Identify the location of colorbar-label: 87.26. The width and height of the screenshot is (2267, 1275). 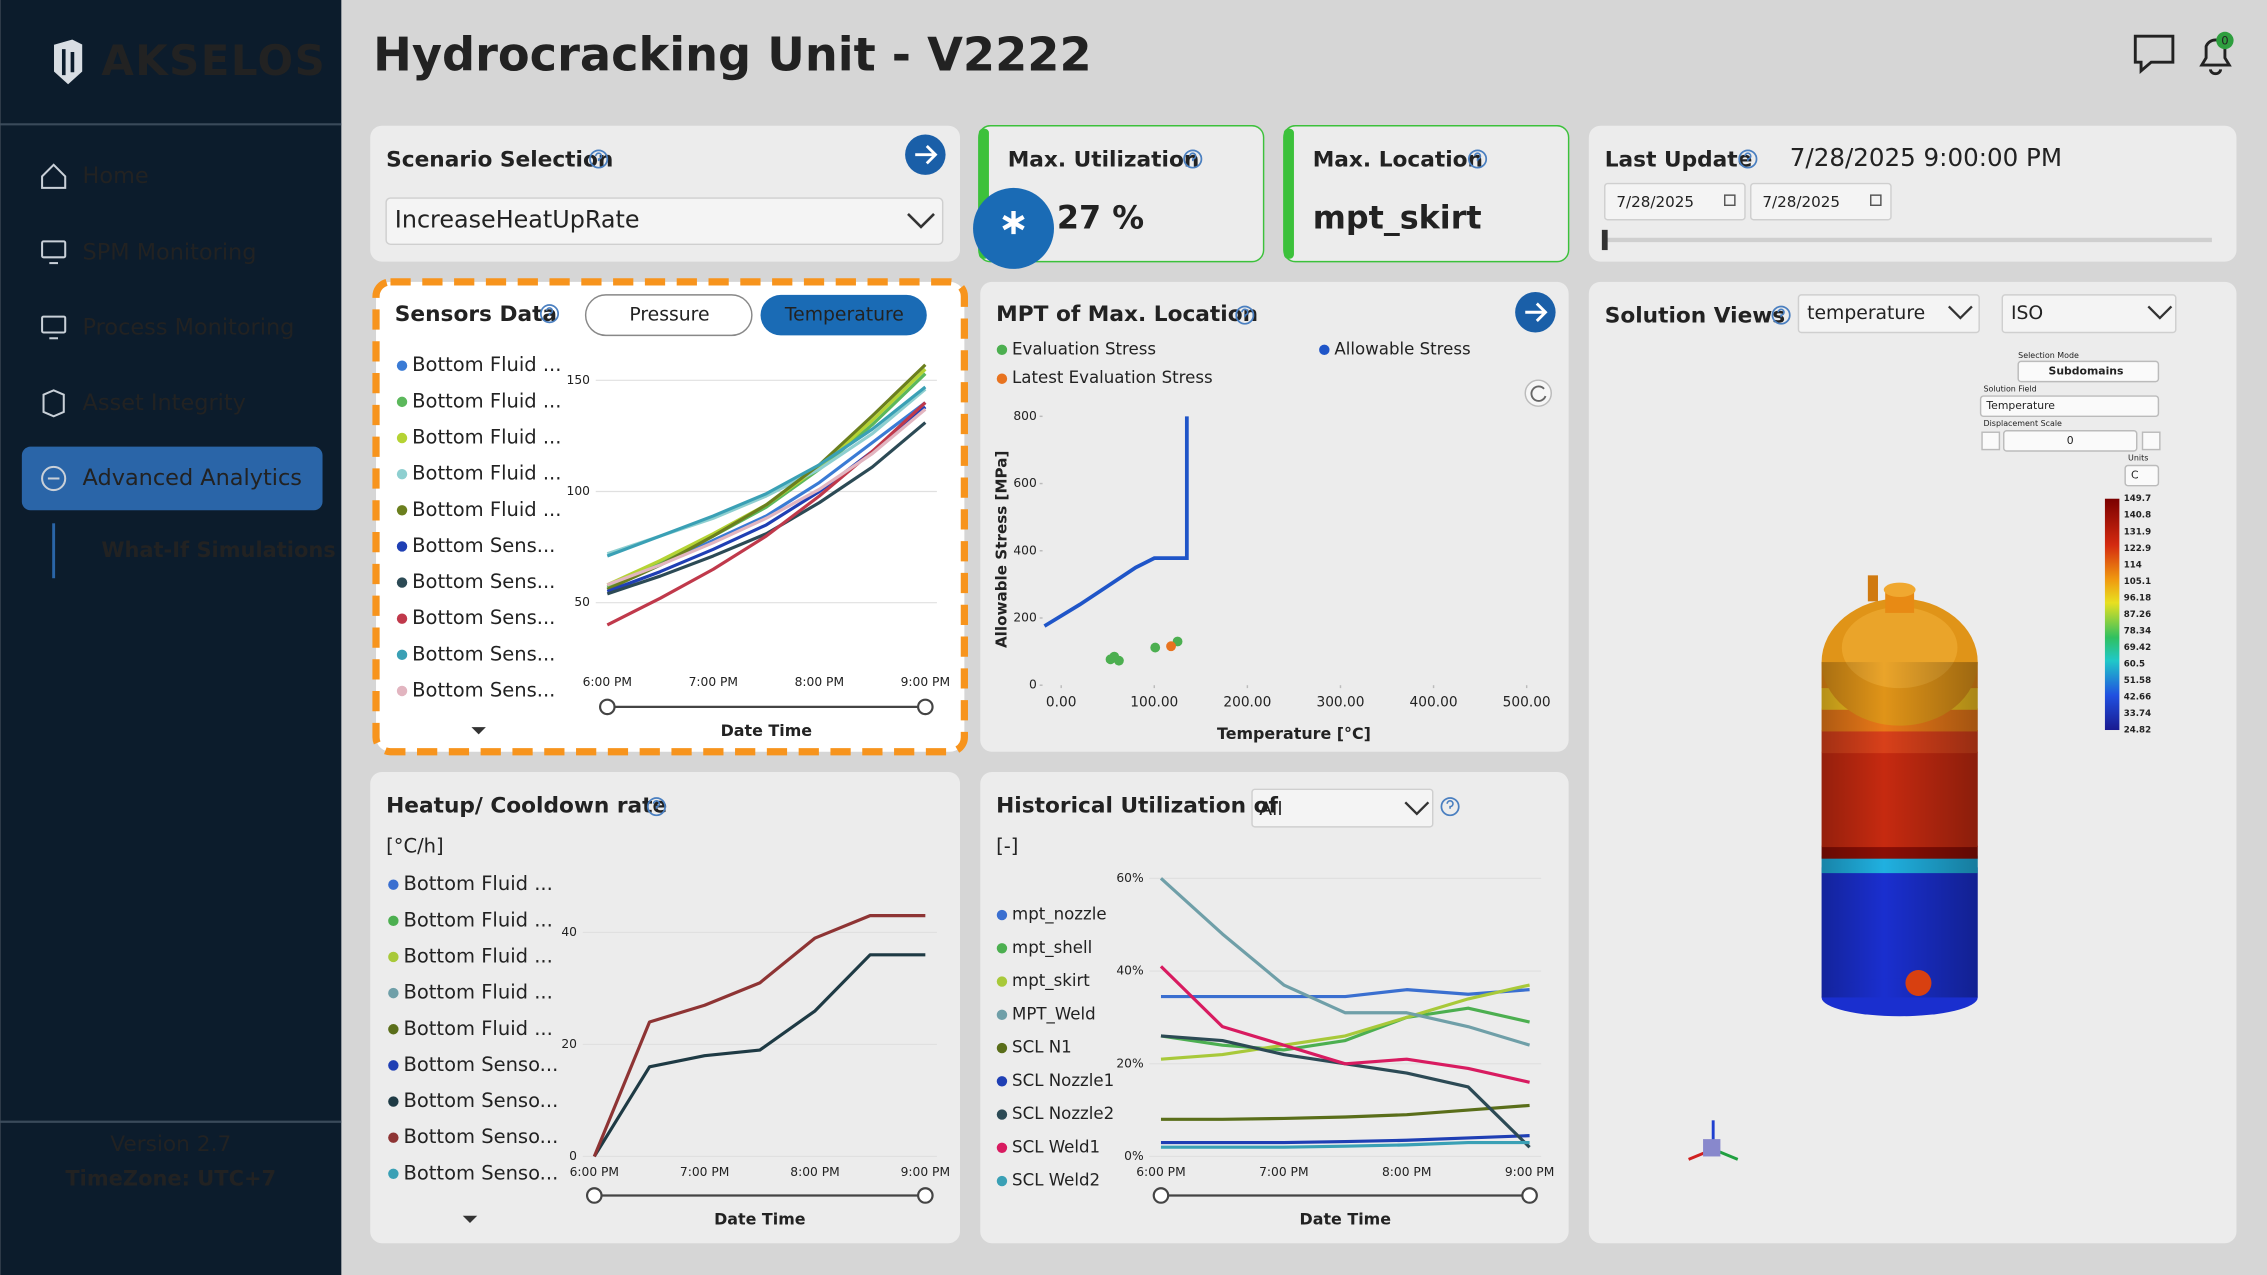
(2137, 615).